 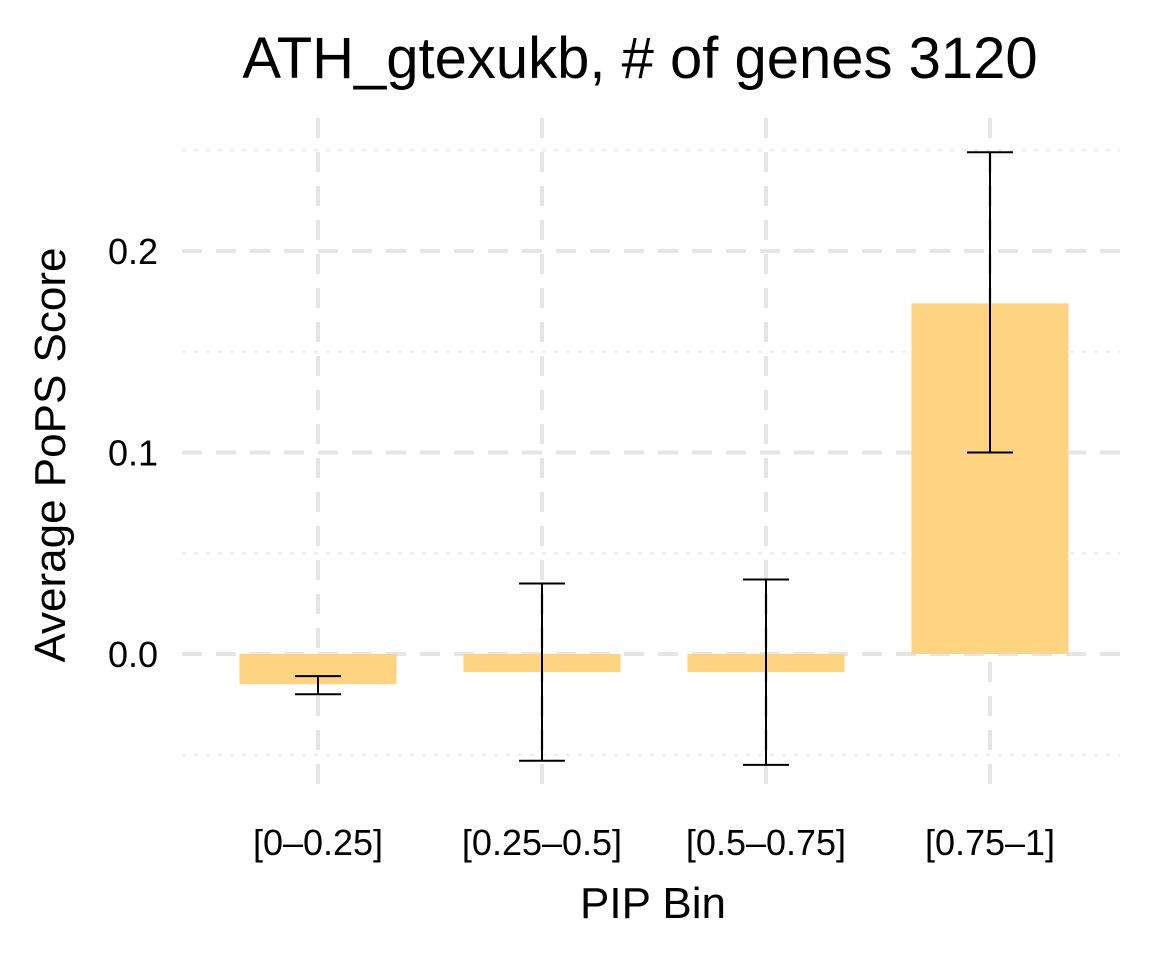 I want to click on y-tick-labels: 0.0 0.1 0.2, so click(x=133, y=453).